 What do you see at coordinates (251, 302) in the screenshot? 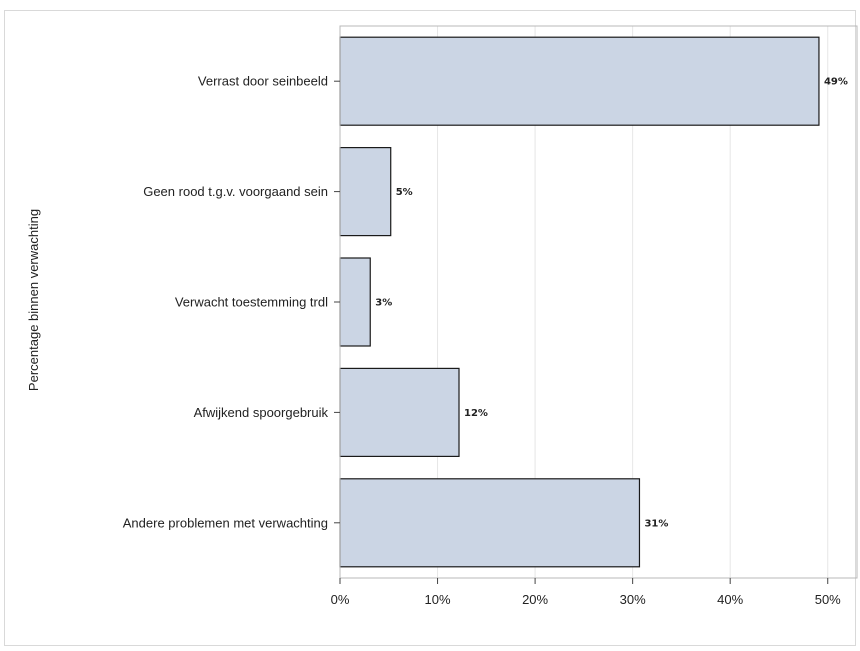
I see `category-label: Verwacht toestemming trdl` at bounding box center [251, 302].